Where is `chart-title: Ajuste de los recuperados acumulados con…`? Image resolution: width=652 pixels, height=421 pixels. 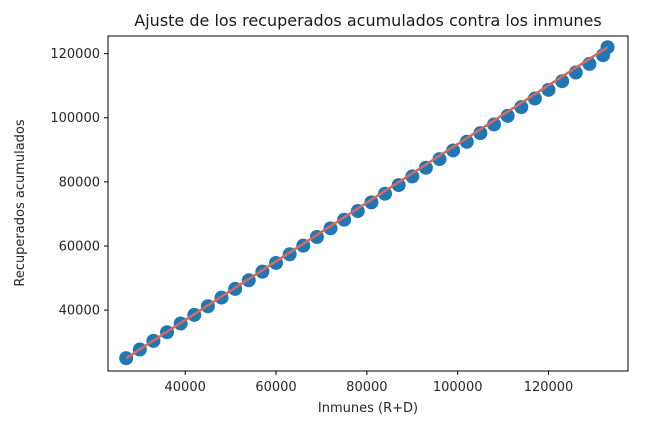
chart-title: Ajuste de los recuperados acumulados con… is located at coordinates (367, 20).